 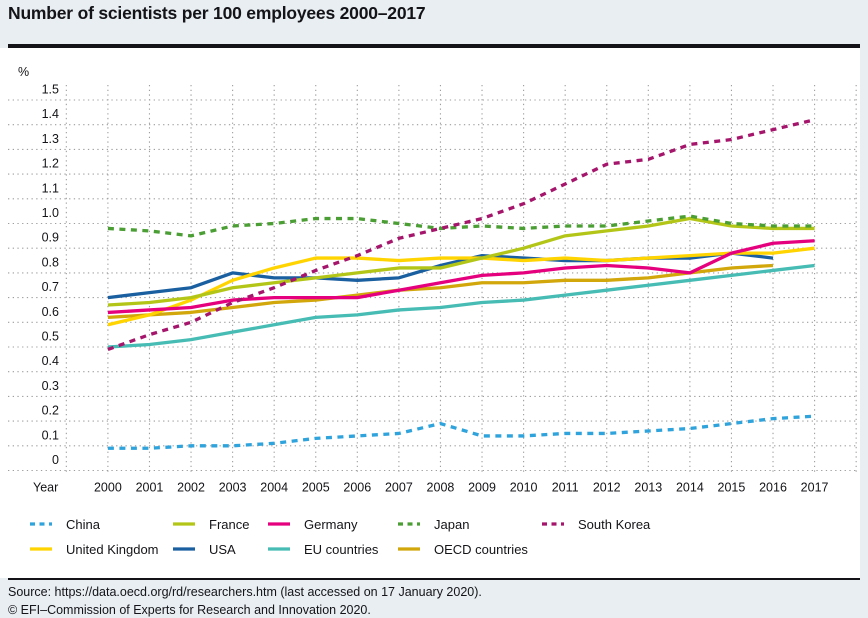 I want to click on legend-item-germany: Germany, so click(x=312, y=524).